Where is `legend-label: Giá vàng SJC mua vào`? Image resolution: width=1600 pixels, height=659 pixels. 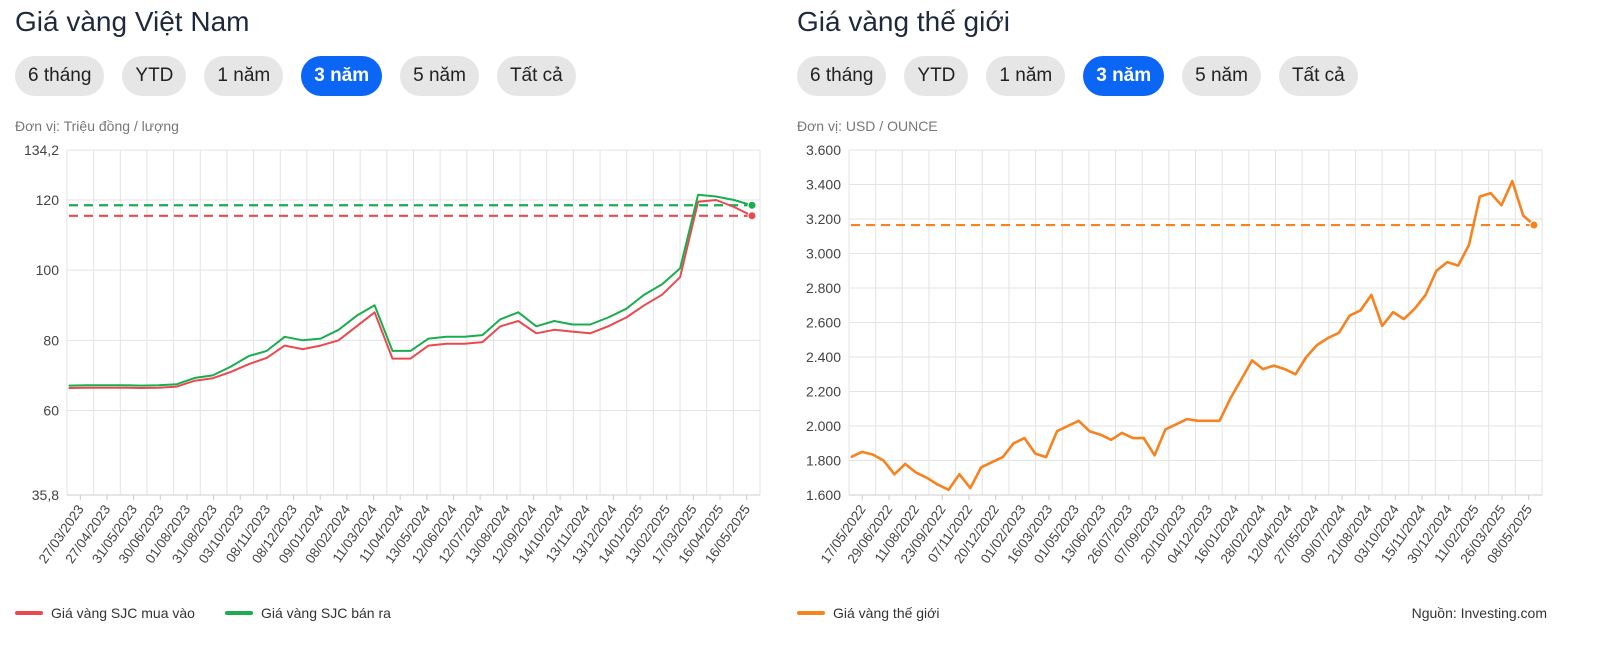 legend-label: Giá vàng SJC mua vào is located at coordinates (123, 613).